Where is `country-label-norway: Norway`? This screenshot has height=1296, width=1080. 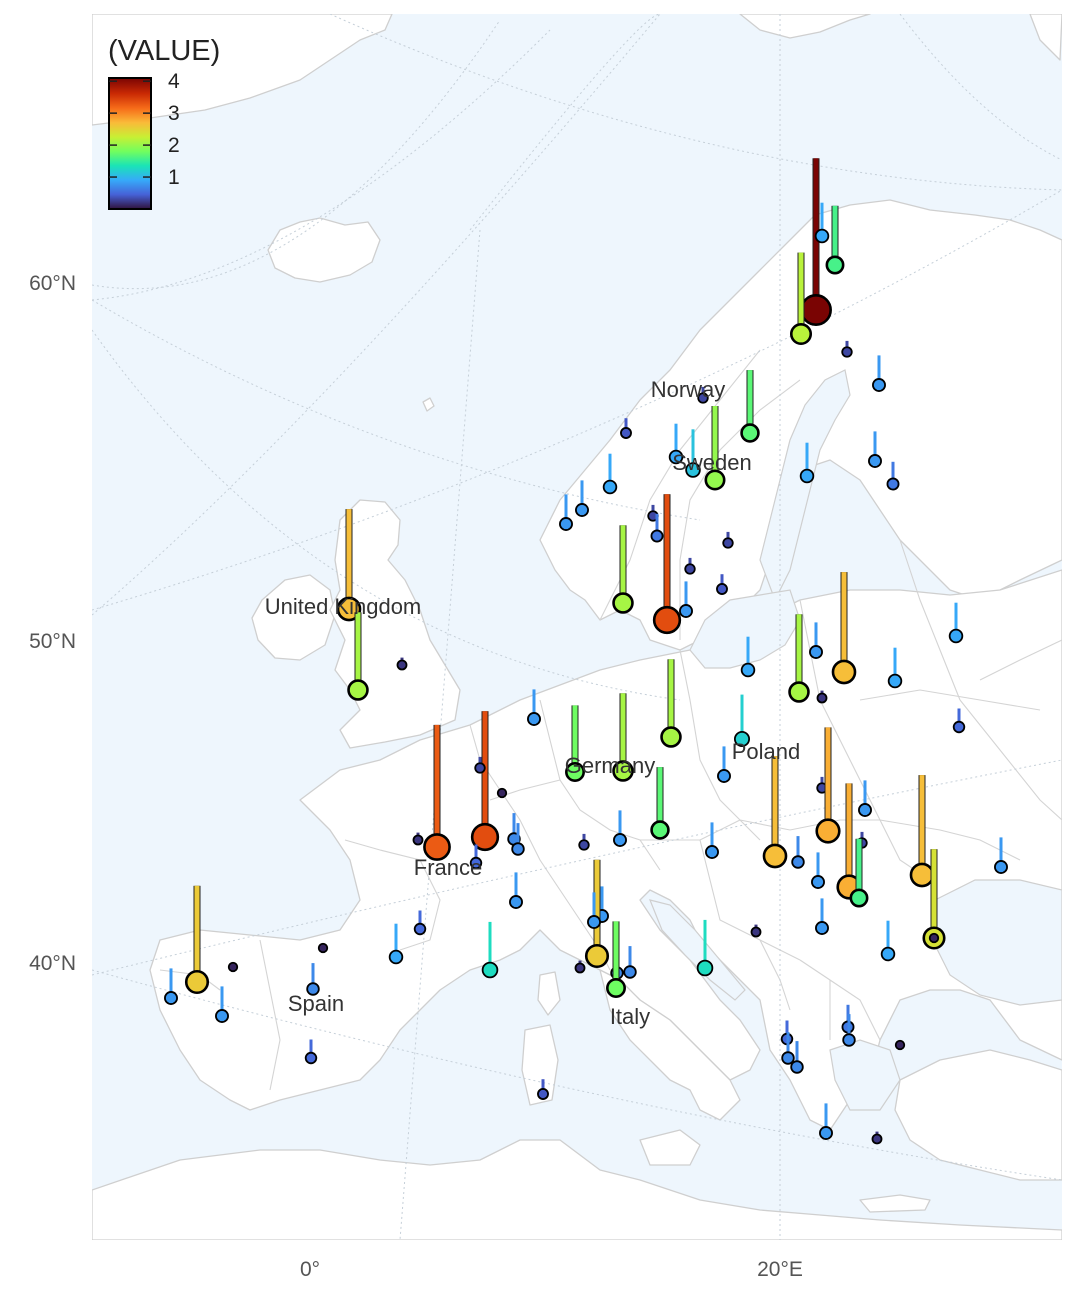
country-label-norway: Norway is located at coordinates (688, 389).